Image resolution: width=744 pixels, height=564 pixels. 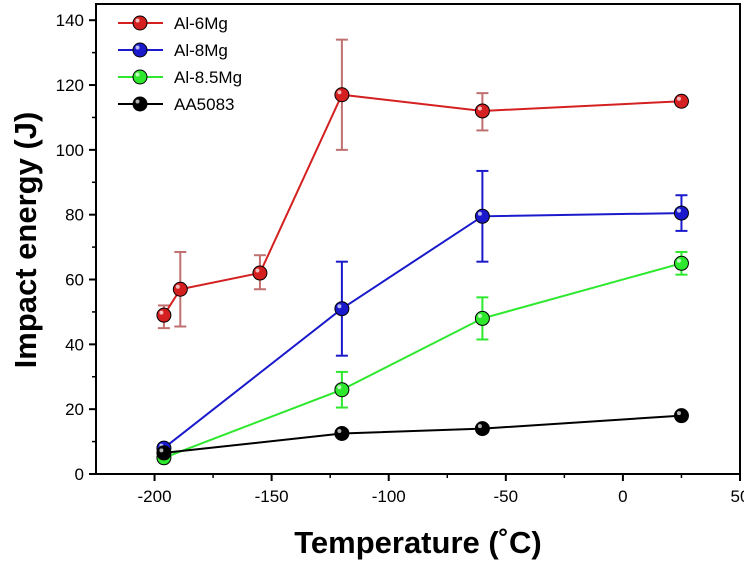 I want to click on legend-item-al-8mg: Al-8Mg, so click(x=173, y=50).